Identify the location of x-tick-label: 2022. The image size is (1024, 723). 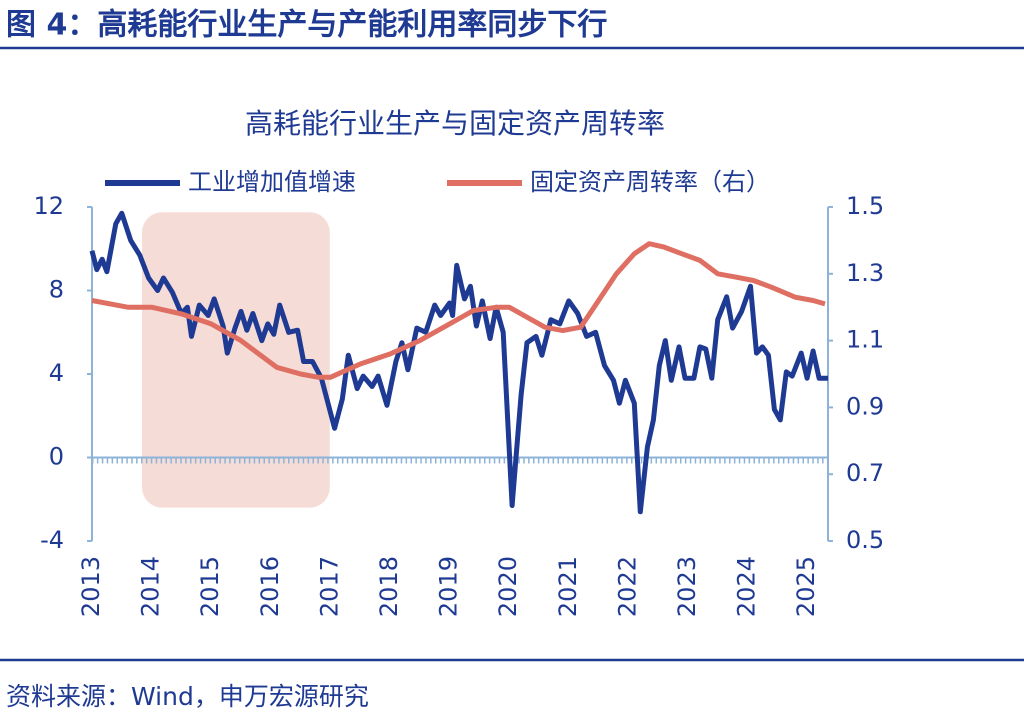
(627, 586).